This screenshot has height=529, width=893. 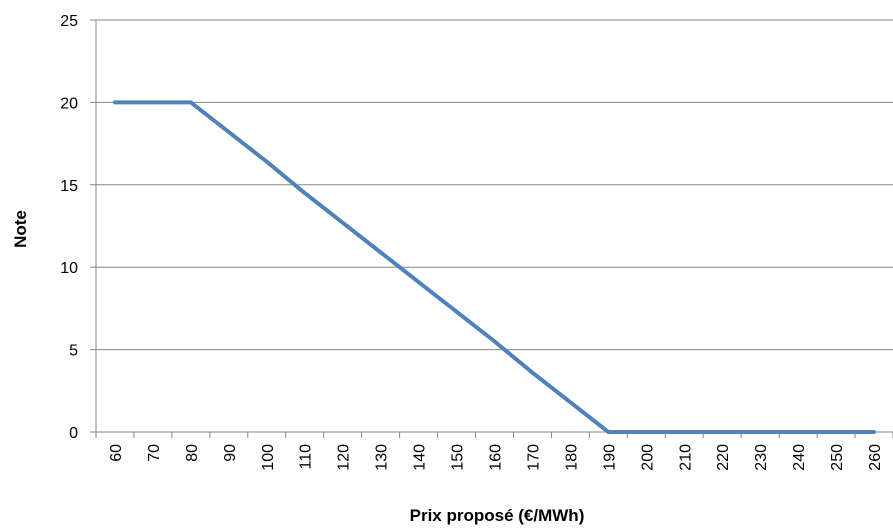 What do you see at coordinates (609, 457) in the screenshot?
I see `x-tick-label: 190` at bounding box center [609, 457].